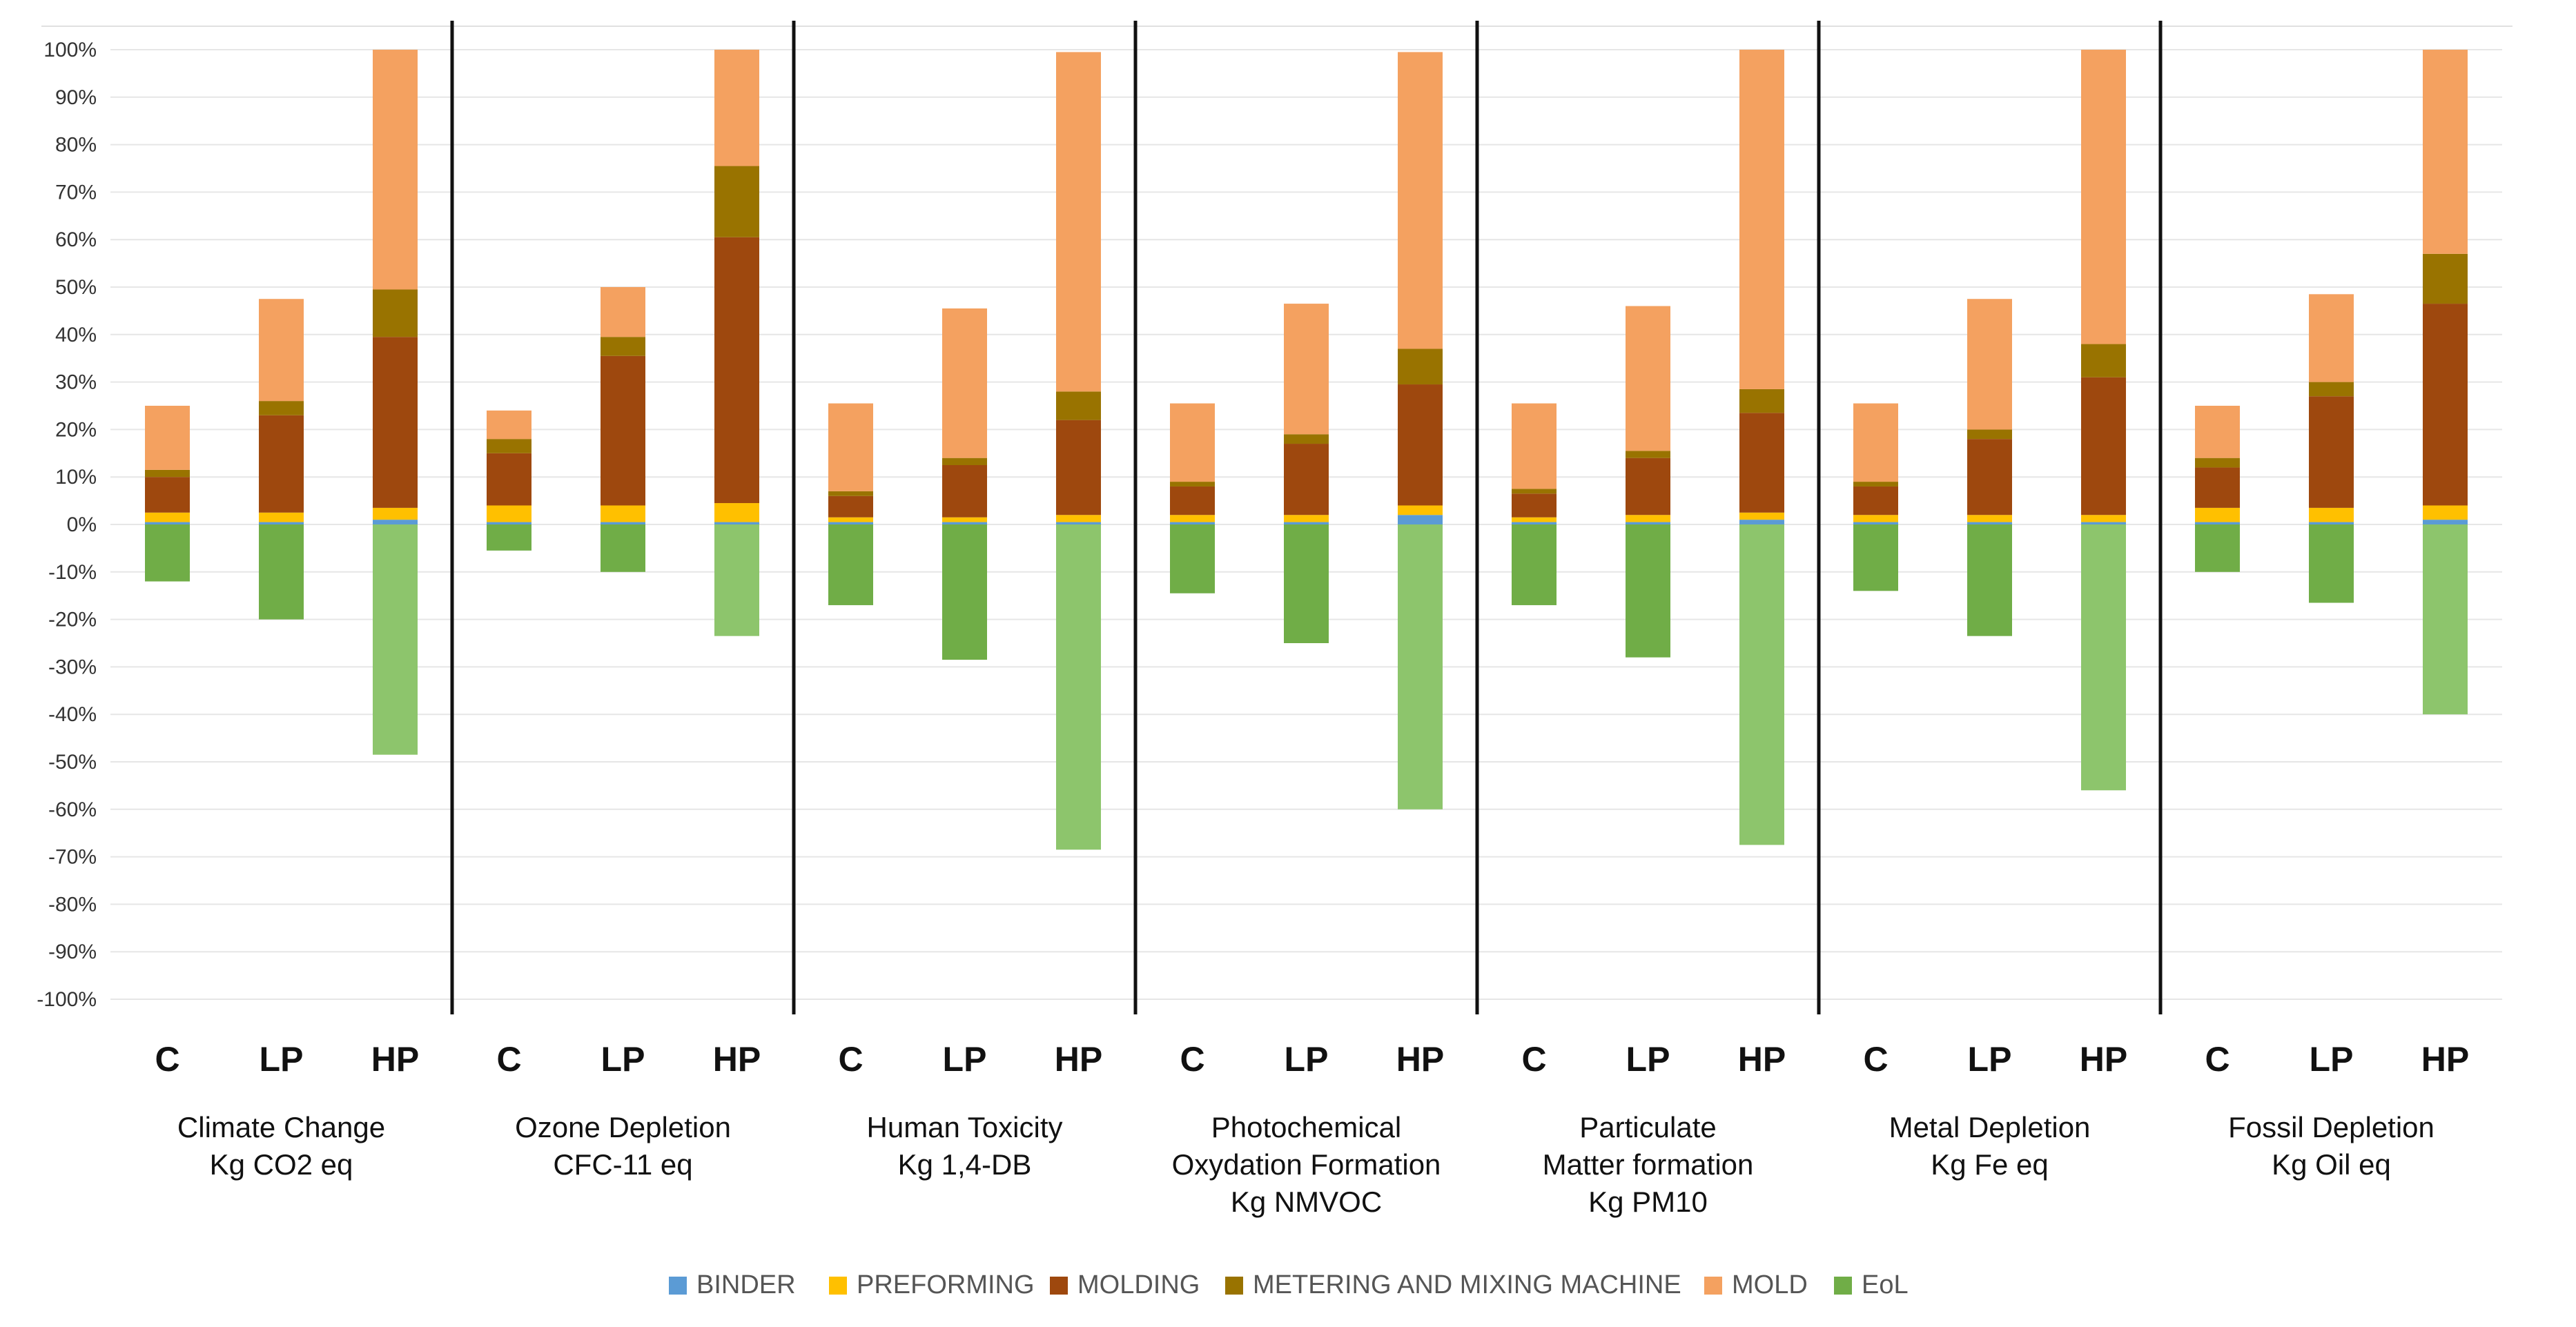  I want to click on group-title-line: Fossil Depletion, so click(2331, 1127).